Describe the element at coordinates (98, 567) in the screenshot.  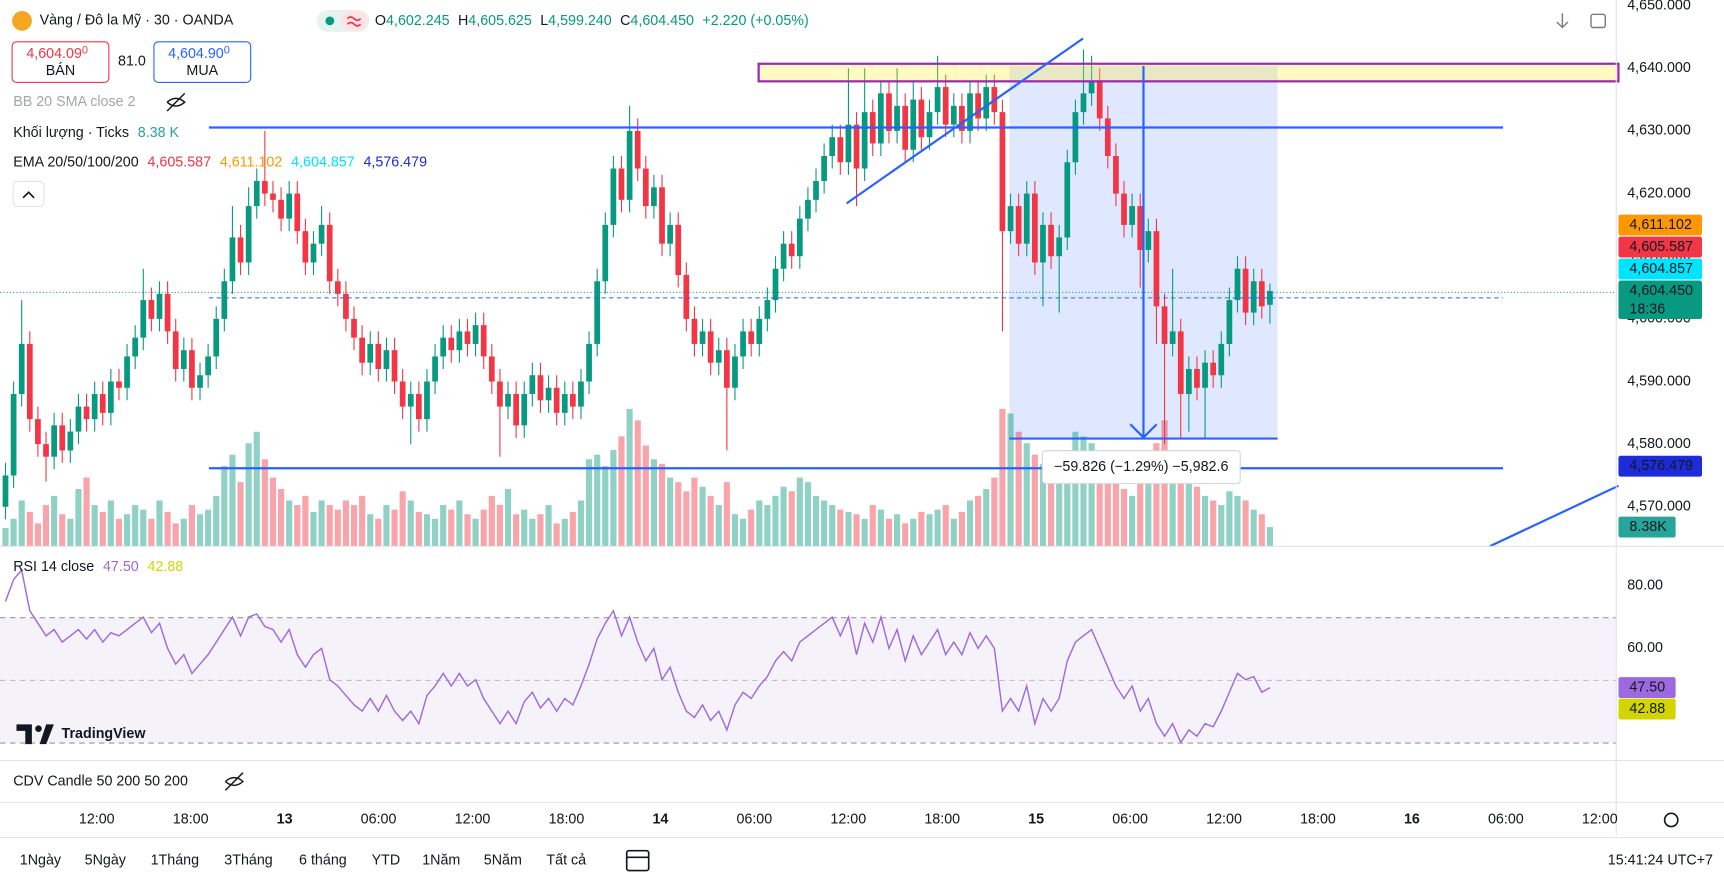
I see `rsi-legend: RSI 14 close 47.50 42.88` at that location.